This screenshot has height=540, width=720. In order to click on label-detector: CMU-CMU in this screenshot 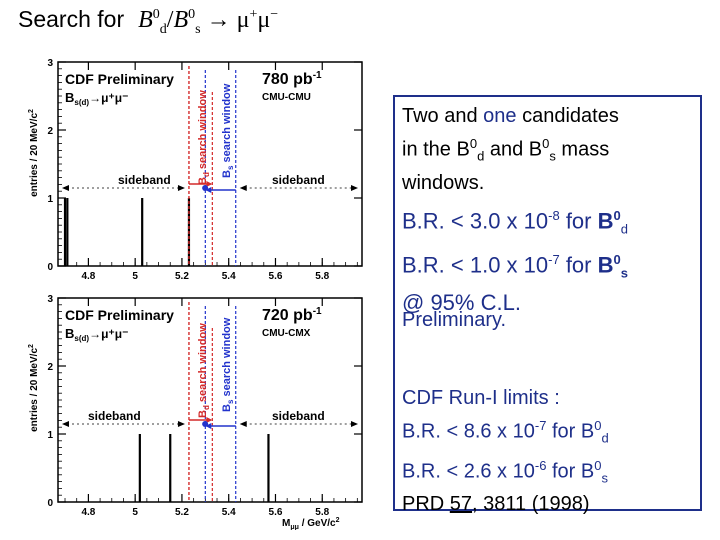, I will do `click(286, 97)`.